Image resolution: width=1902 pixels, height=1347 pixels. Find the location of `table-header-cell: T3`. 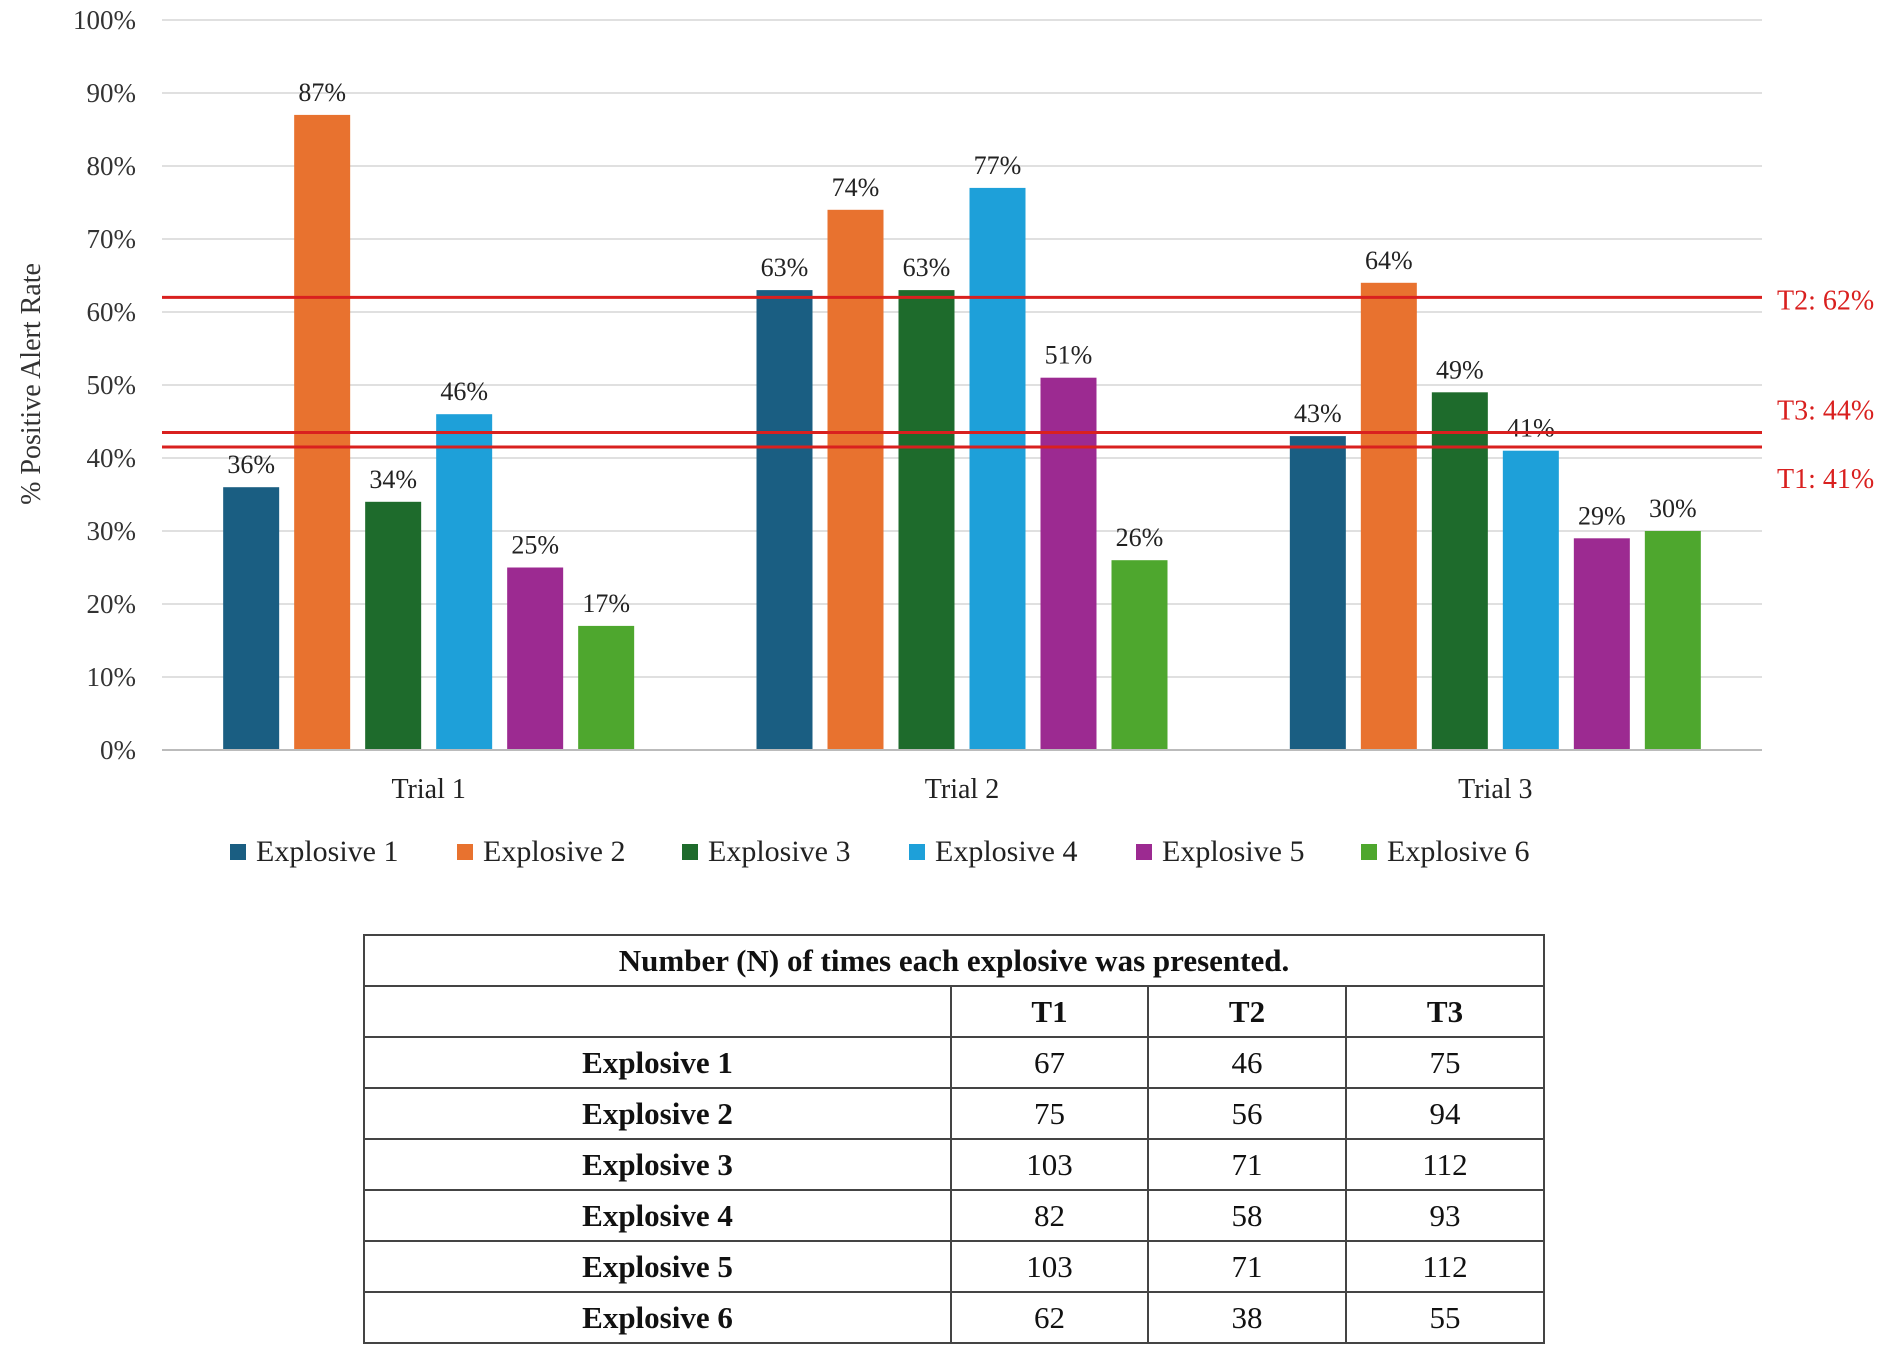

table-header-cell: T3 is located at coordinates (1445, 1011).